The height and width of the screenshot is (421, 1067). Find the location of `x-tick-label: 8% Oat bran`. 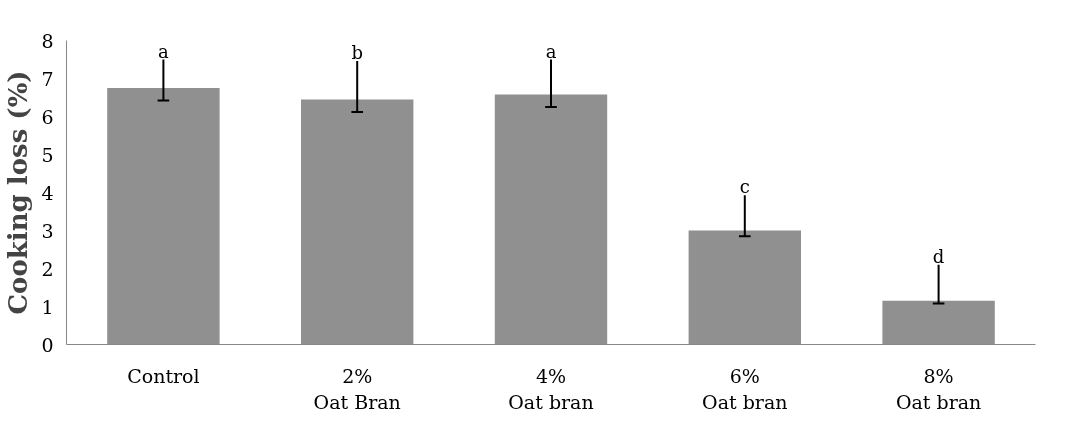

x-tick-label: 8% Oat bran is located at coordinates (938, 388).